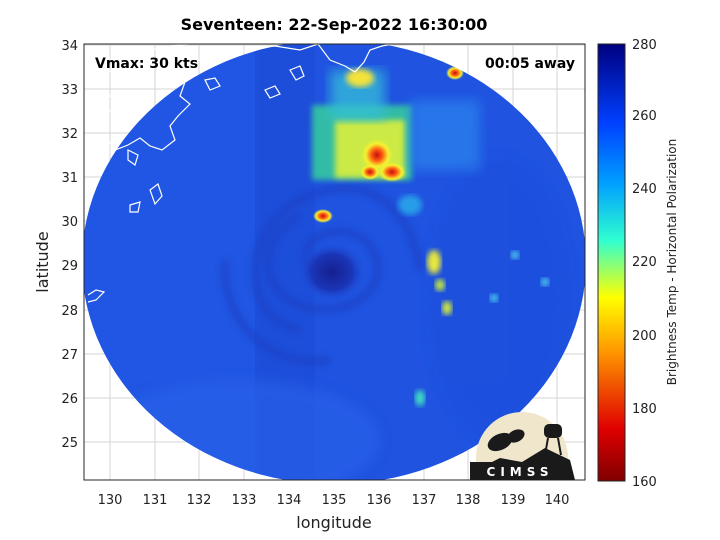  I want to click on y-axis-label: latitude, so click(42, 261).